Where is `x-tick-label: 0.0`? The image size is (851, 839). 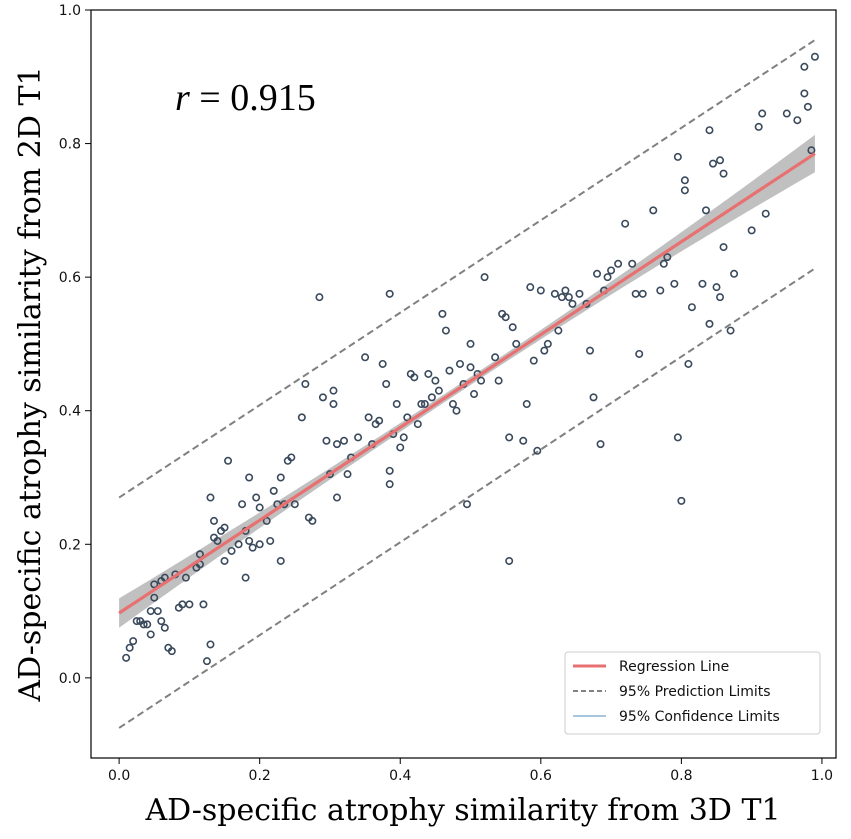
x-tick-label: 0.0 is located at coordinates (119, 776).